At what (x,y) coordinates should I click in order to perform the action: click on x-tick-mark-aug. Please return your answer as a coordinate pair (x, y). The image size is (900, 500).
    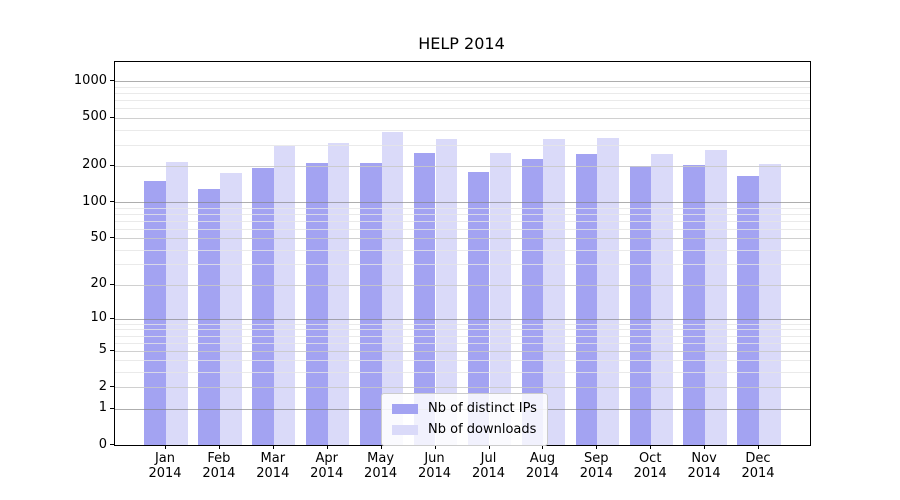
    Looking at the image, I should click on (543, 447).